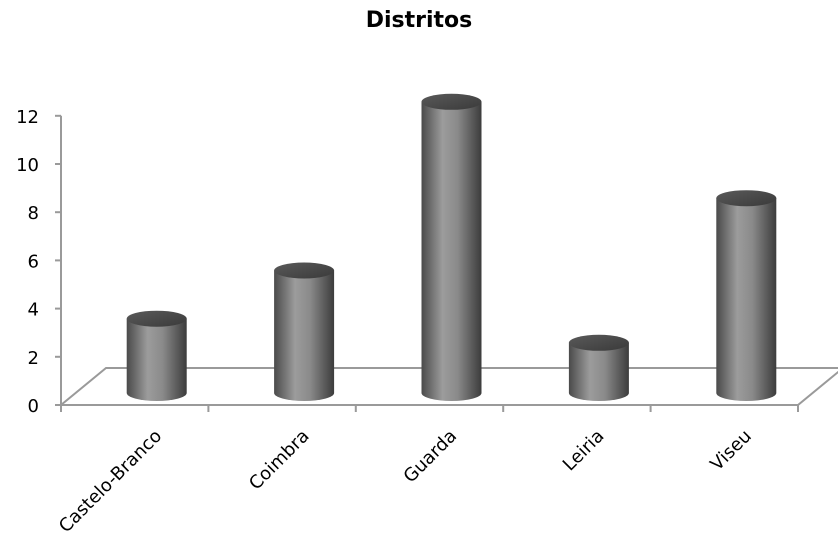 This screenshot has width=838, height=555. Describe the element at coordinates (279, 460) in the screenshot. I see `x-tick-label: Coimbra` at that location.